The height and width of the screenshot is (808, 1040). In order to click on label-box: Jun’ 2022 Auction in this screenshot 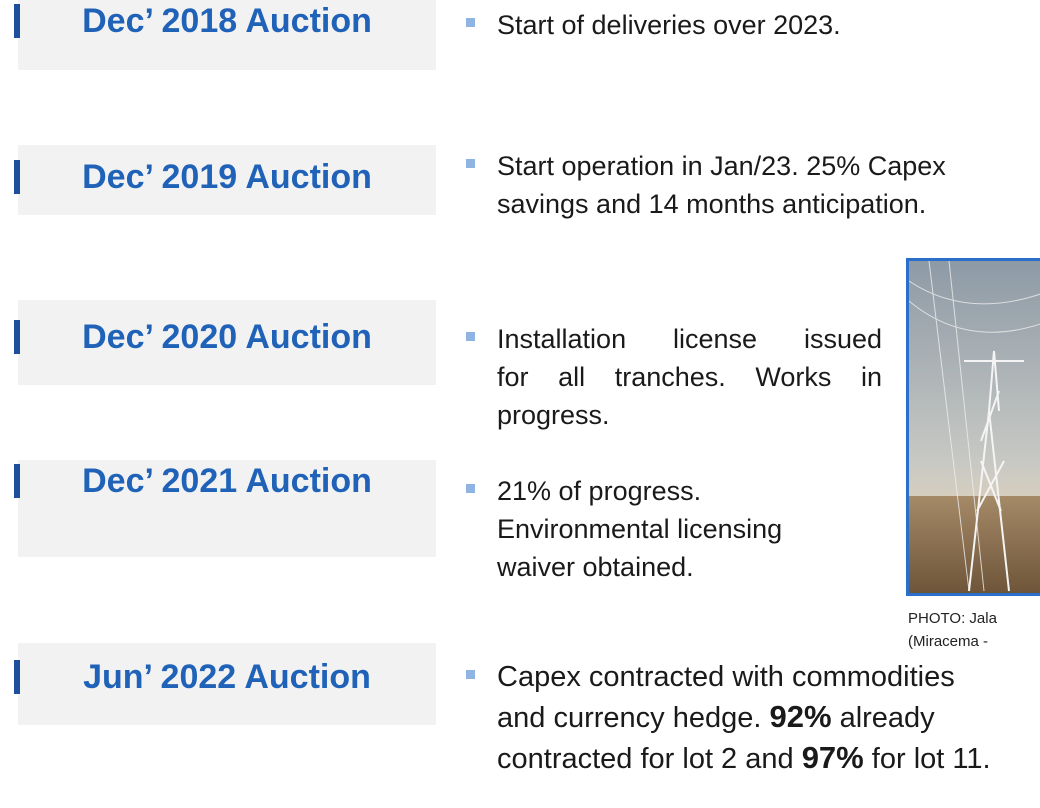, I will do `click(227, 684)`.